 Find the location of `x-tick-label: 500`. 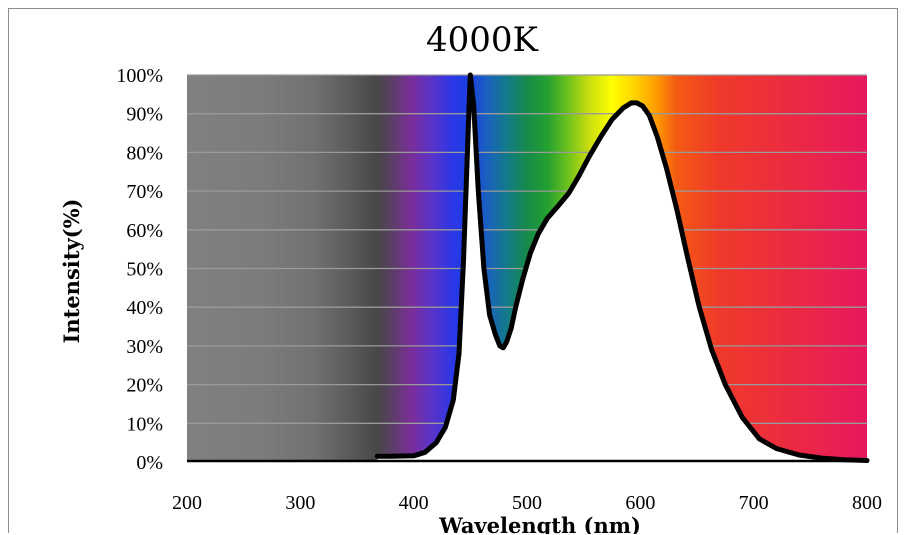

x-tick-label: 500 is located at coordinates (527, 503).